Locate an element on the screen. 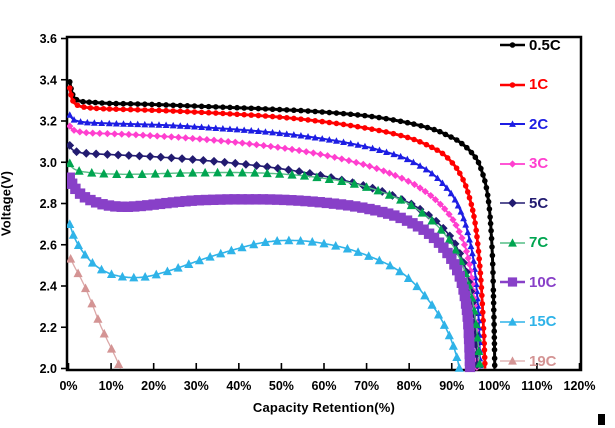 This screenshot has width=615, height=428. x-tick-label: 80% is located at coordinates (409, 386).